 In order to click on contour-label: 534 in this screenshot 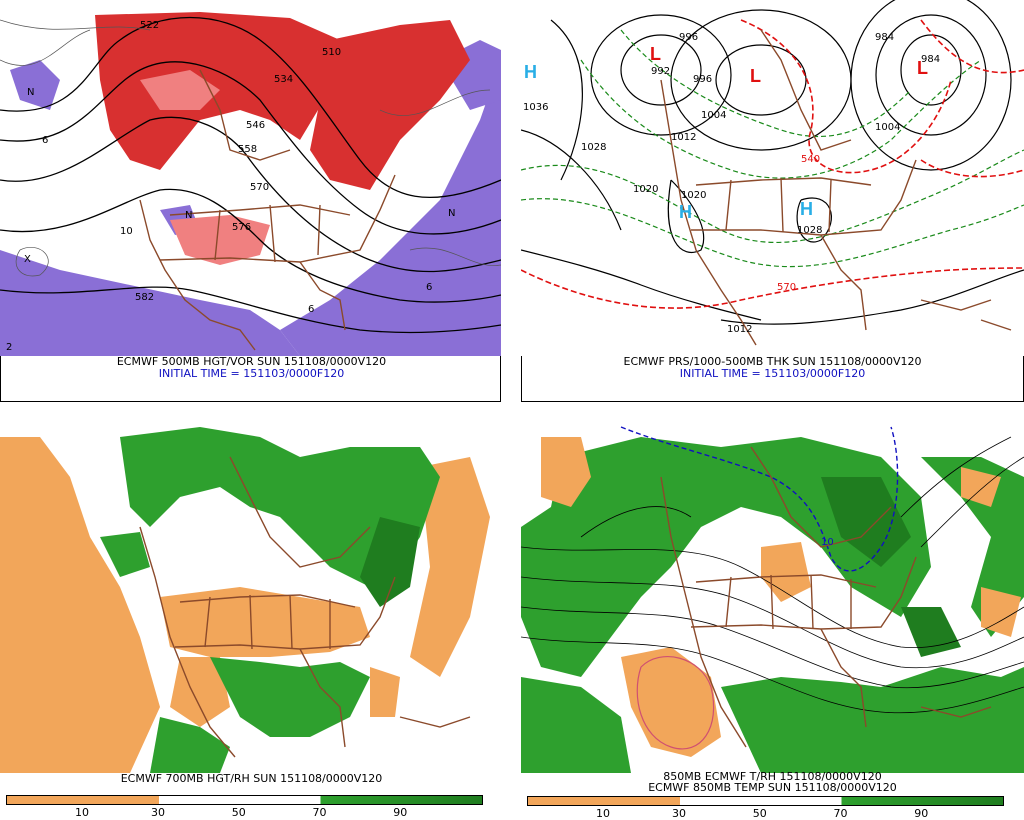, I will do `click(283, 79)`.